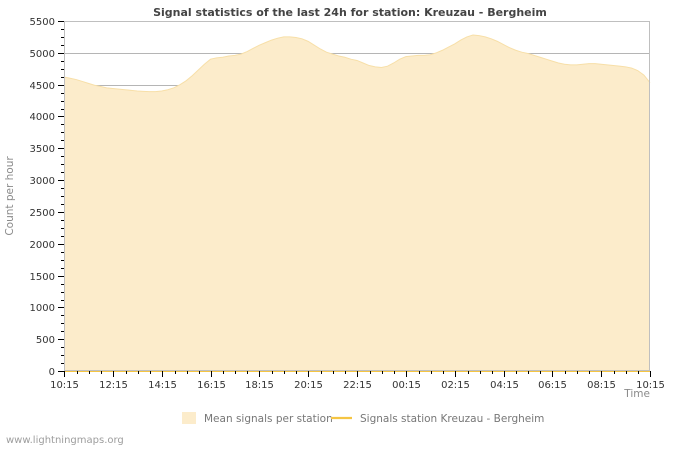  Describe the element at coordinates (189, 418) in the screenshot. I see `legend-area-swatch-icon` at that location.